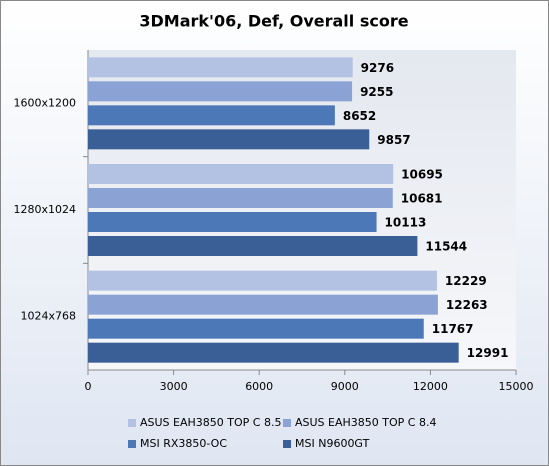 Image resolution: width=549 pixels, height=466 pixels. I want to click on legend-label: MSI N9600GT, so click(332, 443).